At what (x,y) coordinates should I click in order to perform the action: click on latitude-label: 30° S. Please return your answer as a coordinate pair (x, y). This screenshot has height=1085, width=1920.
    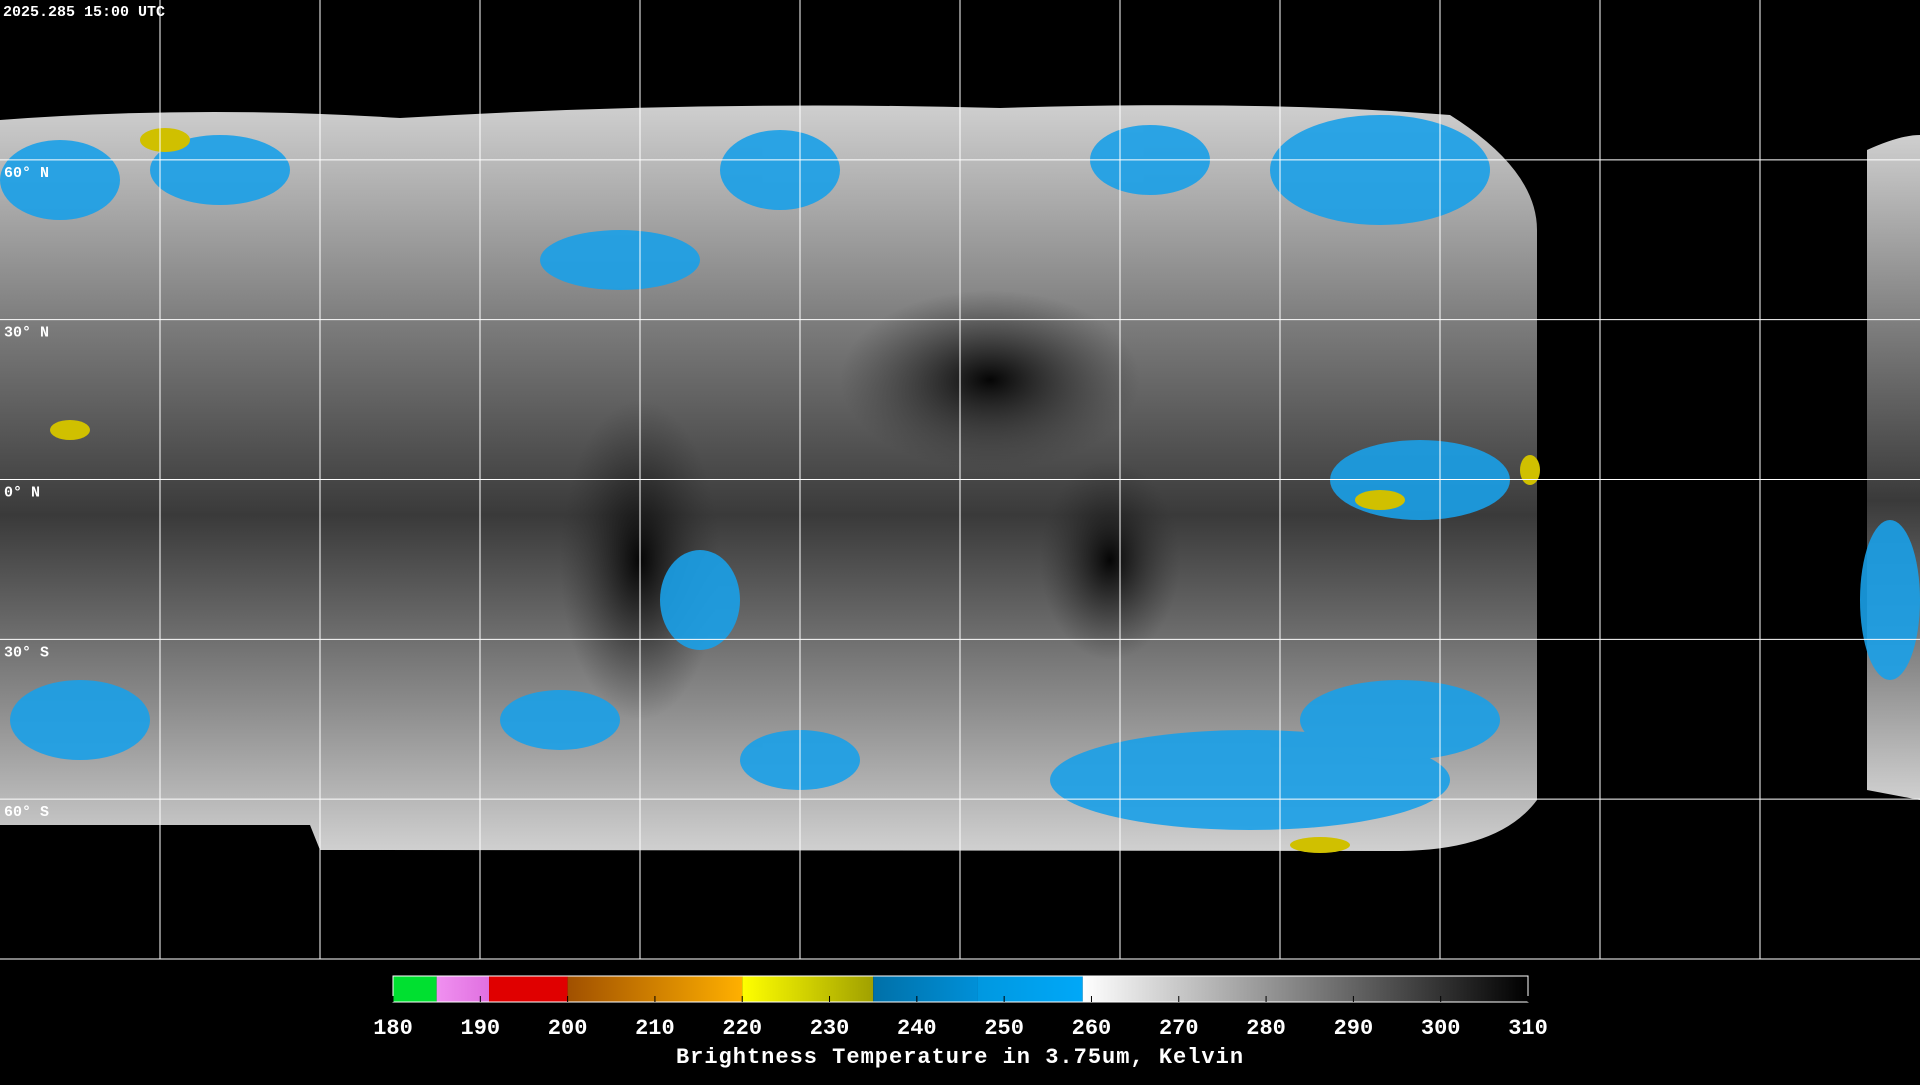
    Looking at the image, I should click on (26, 652).